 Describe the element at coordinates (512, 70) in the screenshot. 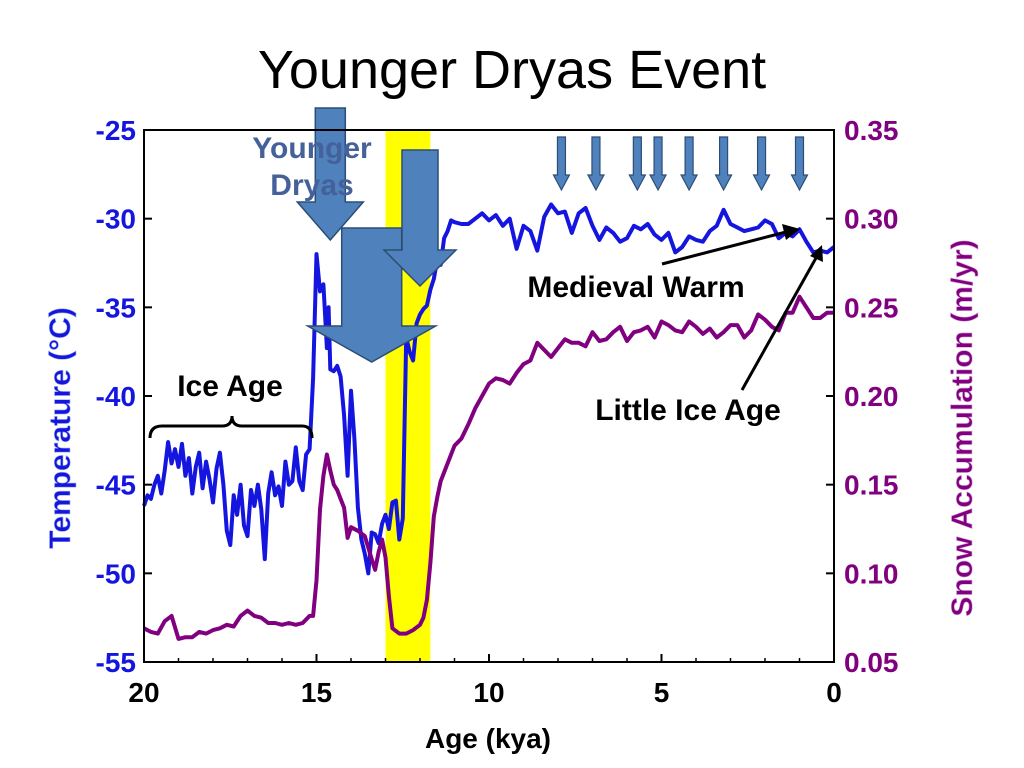

I see `chart-title: Younger Dryas Event` at that location.